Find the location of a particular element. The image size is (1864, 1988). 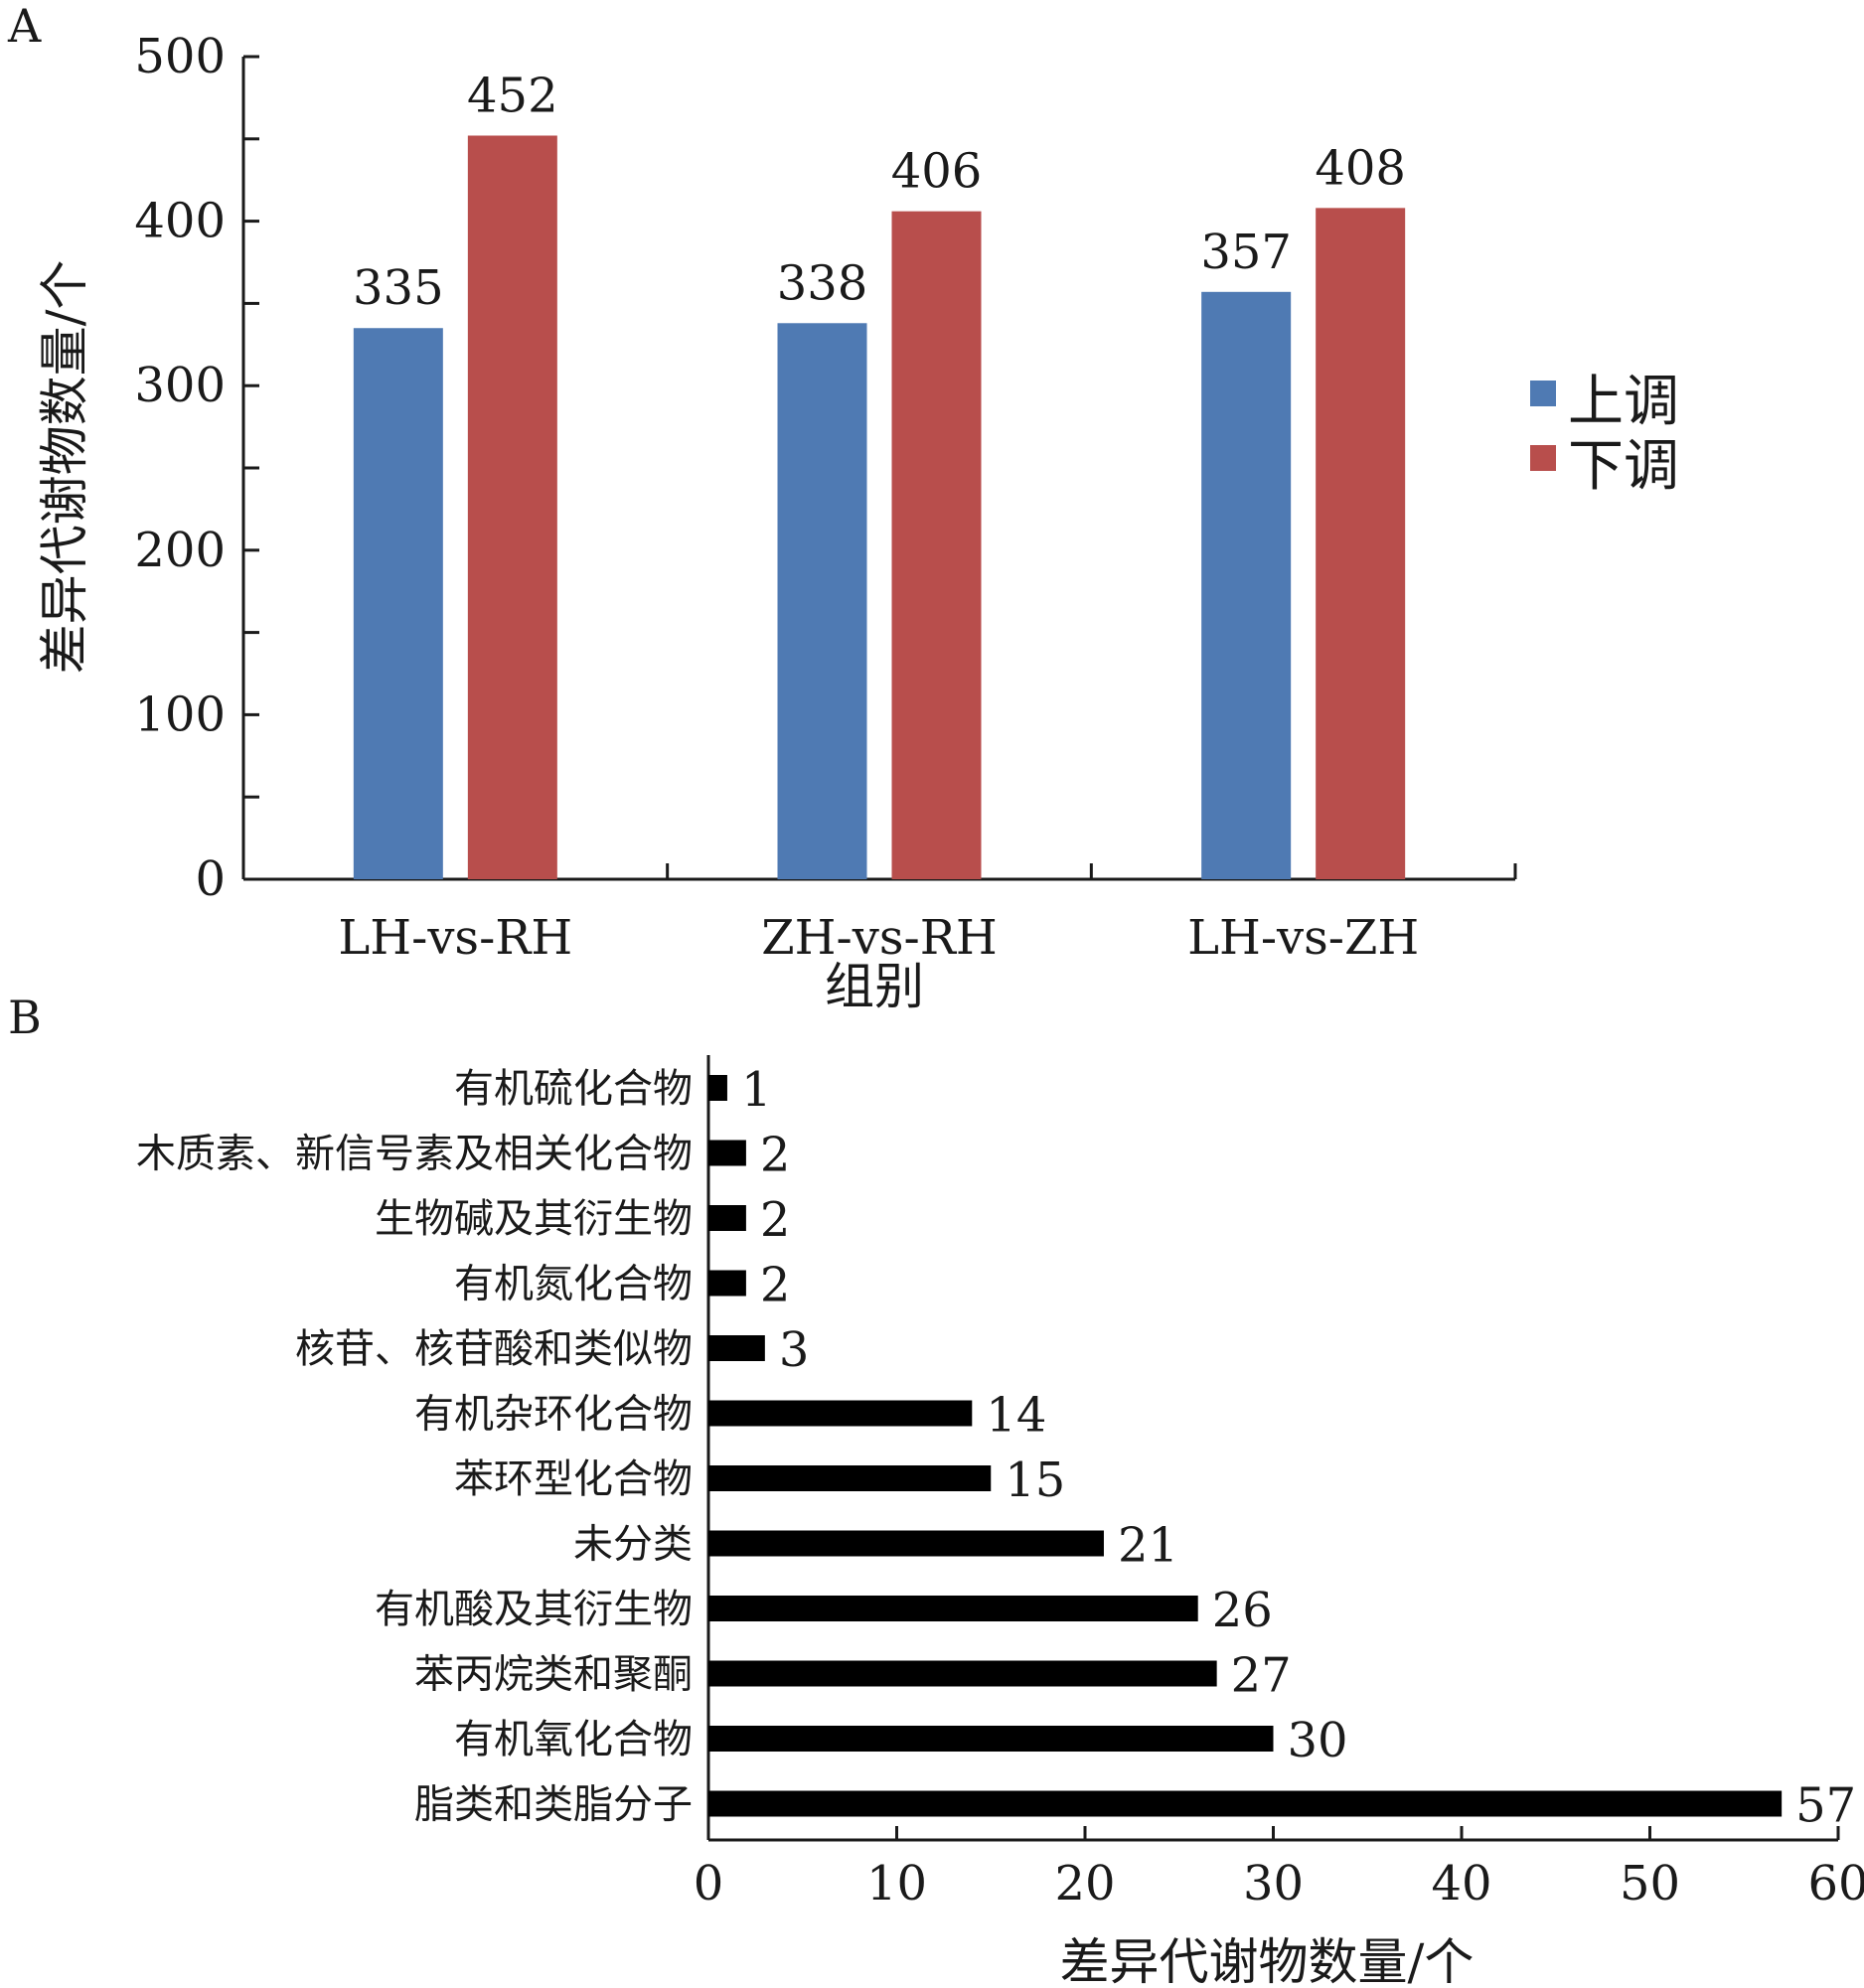

chart-b-category-label: 有机酸及其衍生物 is located at coordinates (534, 1610).